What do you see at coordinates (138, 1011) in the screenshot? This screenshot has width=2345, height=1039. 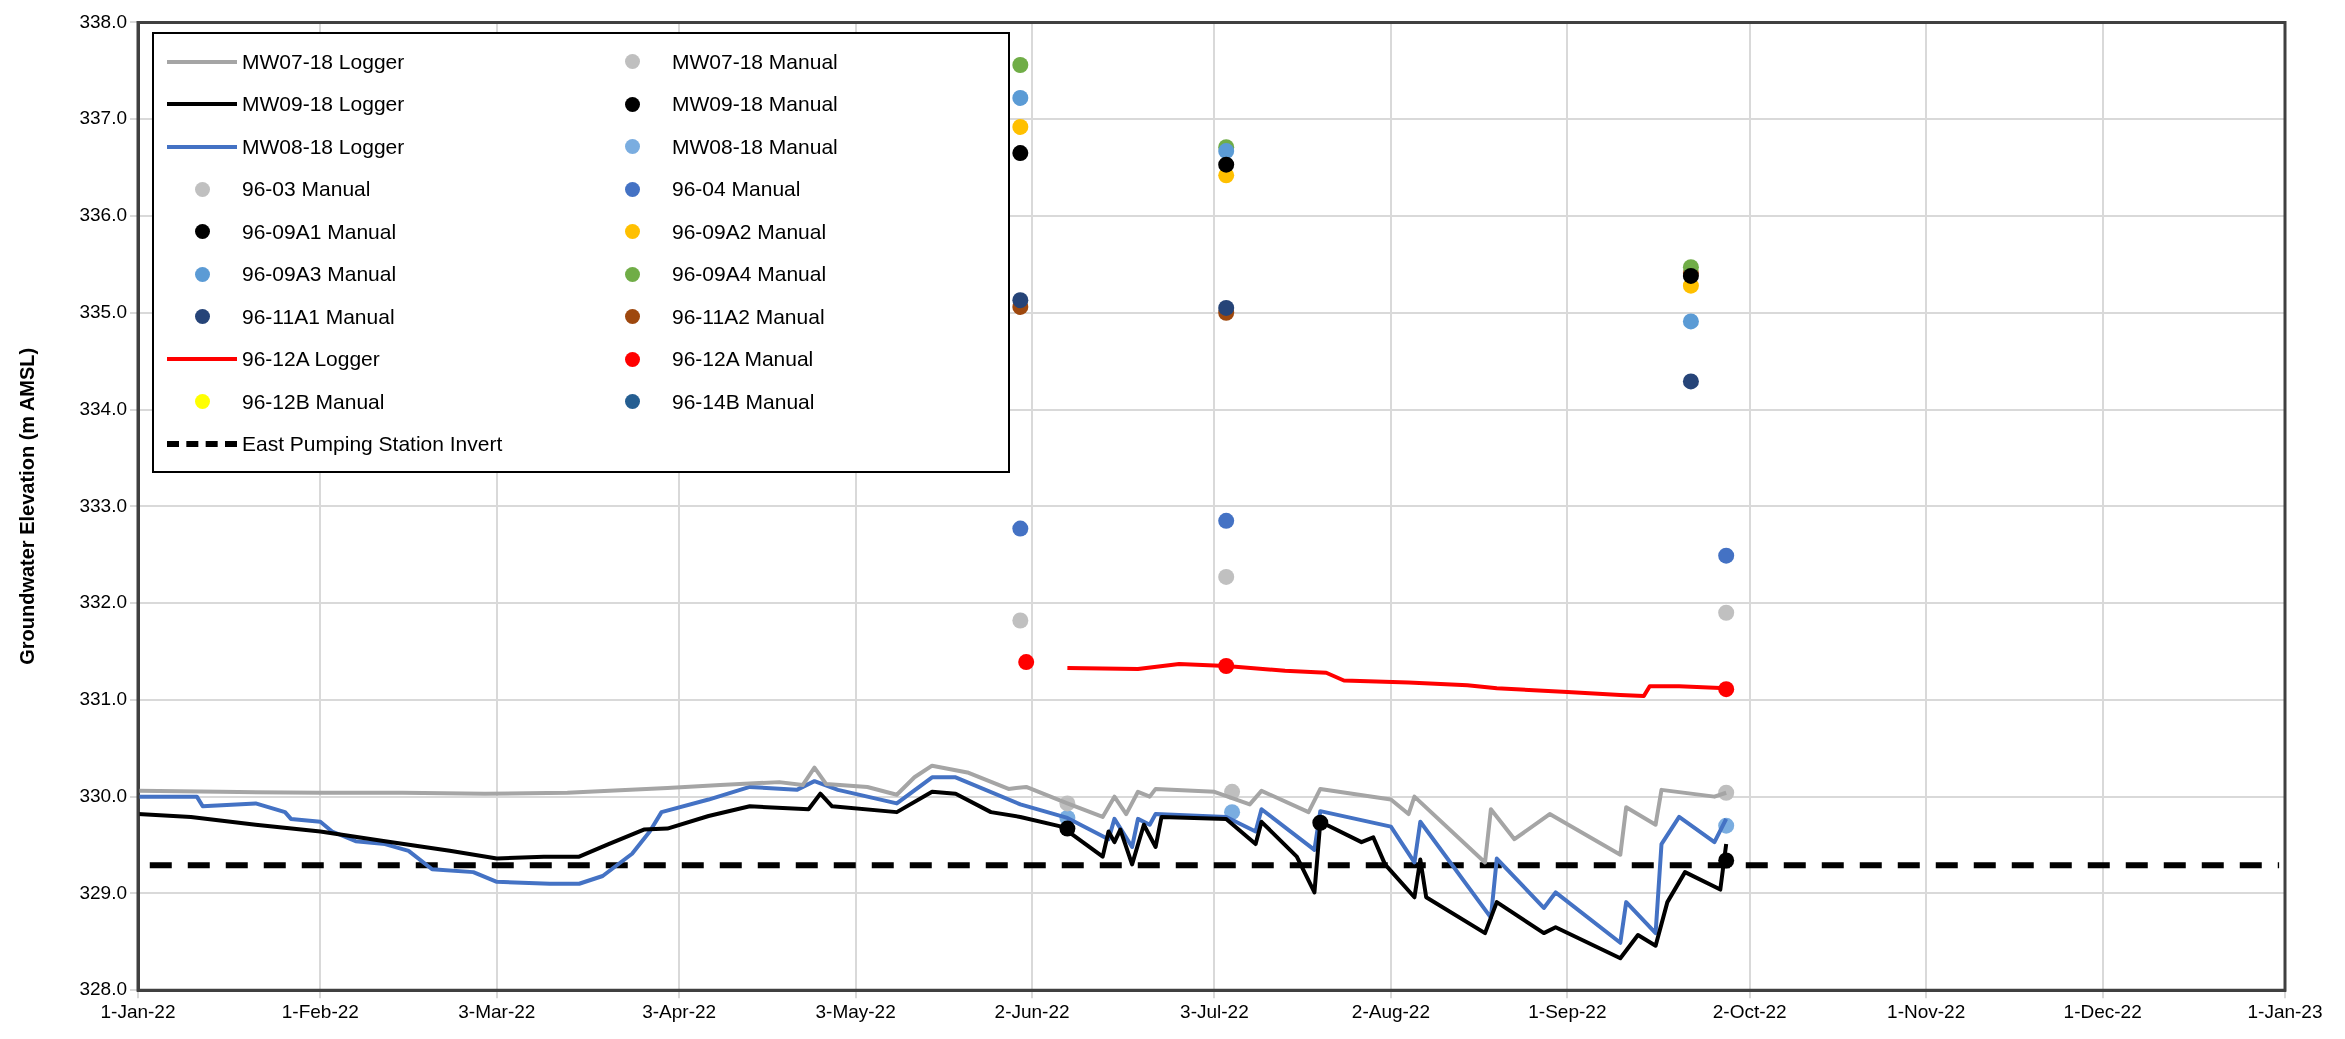 I see `x-tick-label: 1-Jan-22` at bounding box center [138, 1011].